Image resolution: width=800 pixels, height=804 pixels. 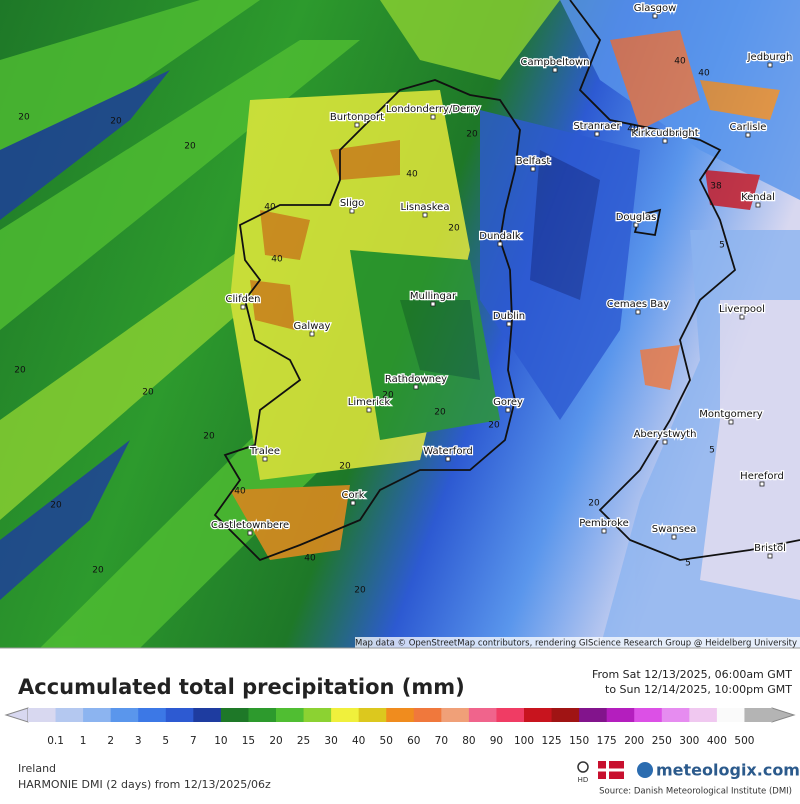 What do you see at coordinates (312, 326) in the screenshot?
I see `place-label: Galway` at bounding box center [312, 326].